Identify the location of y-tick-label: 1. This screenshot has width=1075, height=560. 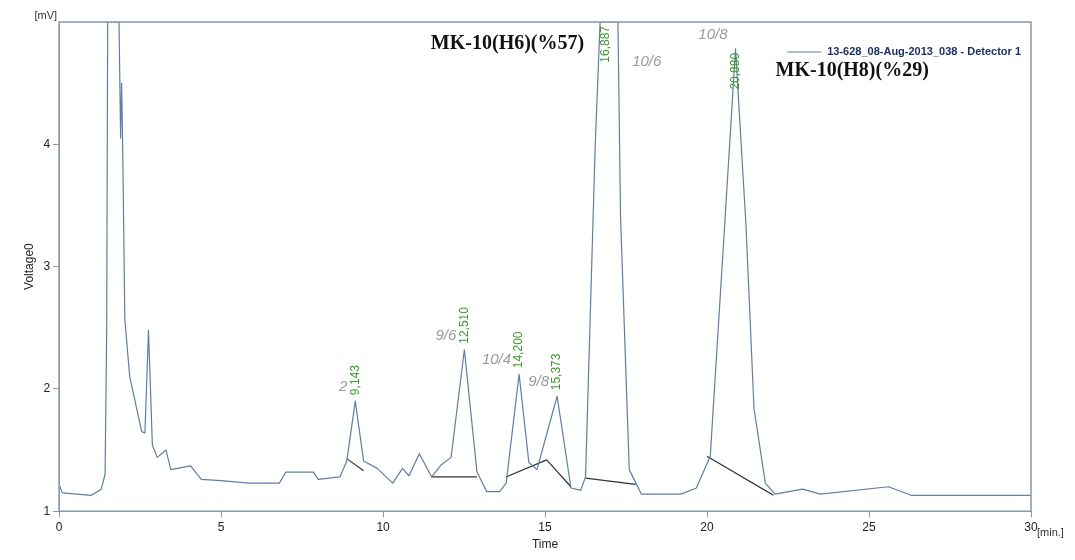
(47, 510).